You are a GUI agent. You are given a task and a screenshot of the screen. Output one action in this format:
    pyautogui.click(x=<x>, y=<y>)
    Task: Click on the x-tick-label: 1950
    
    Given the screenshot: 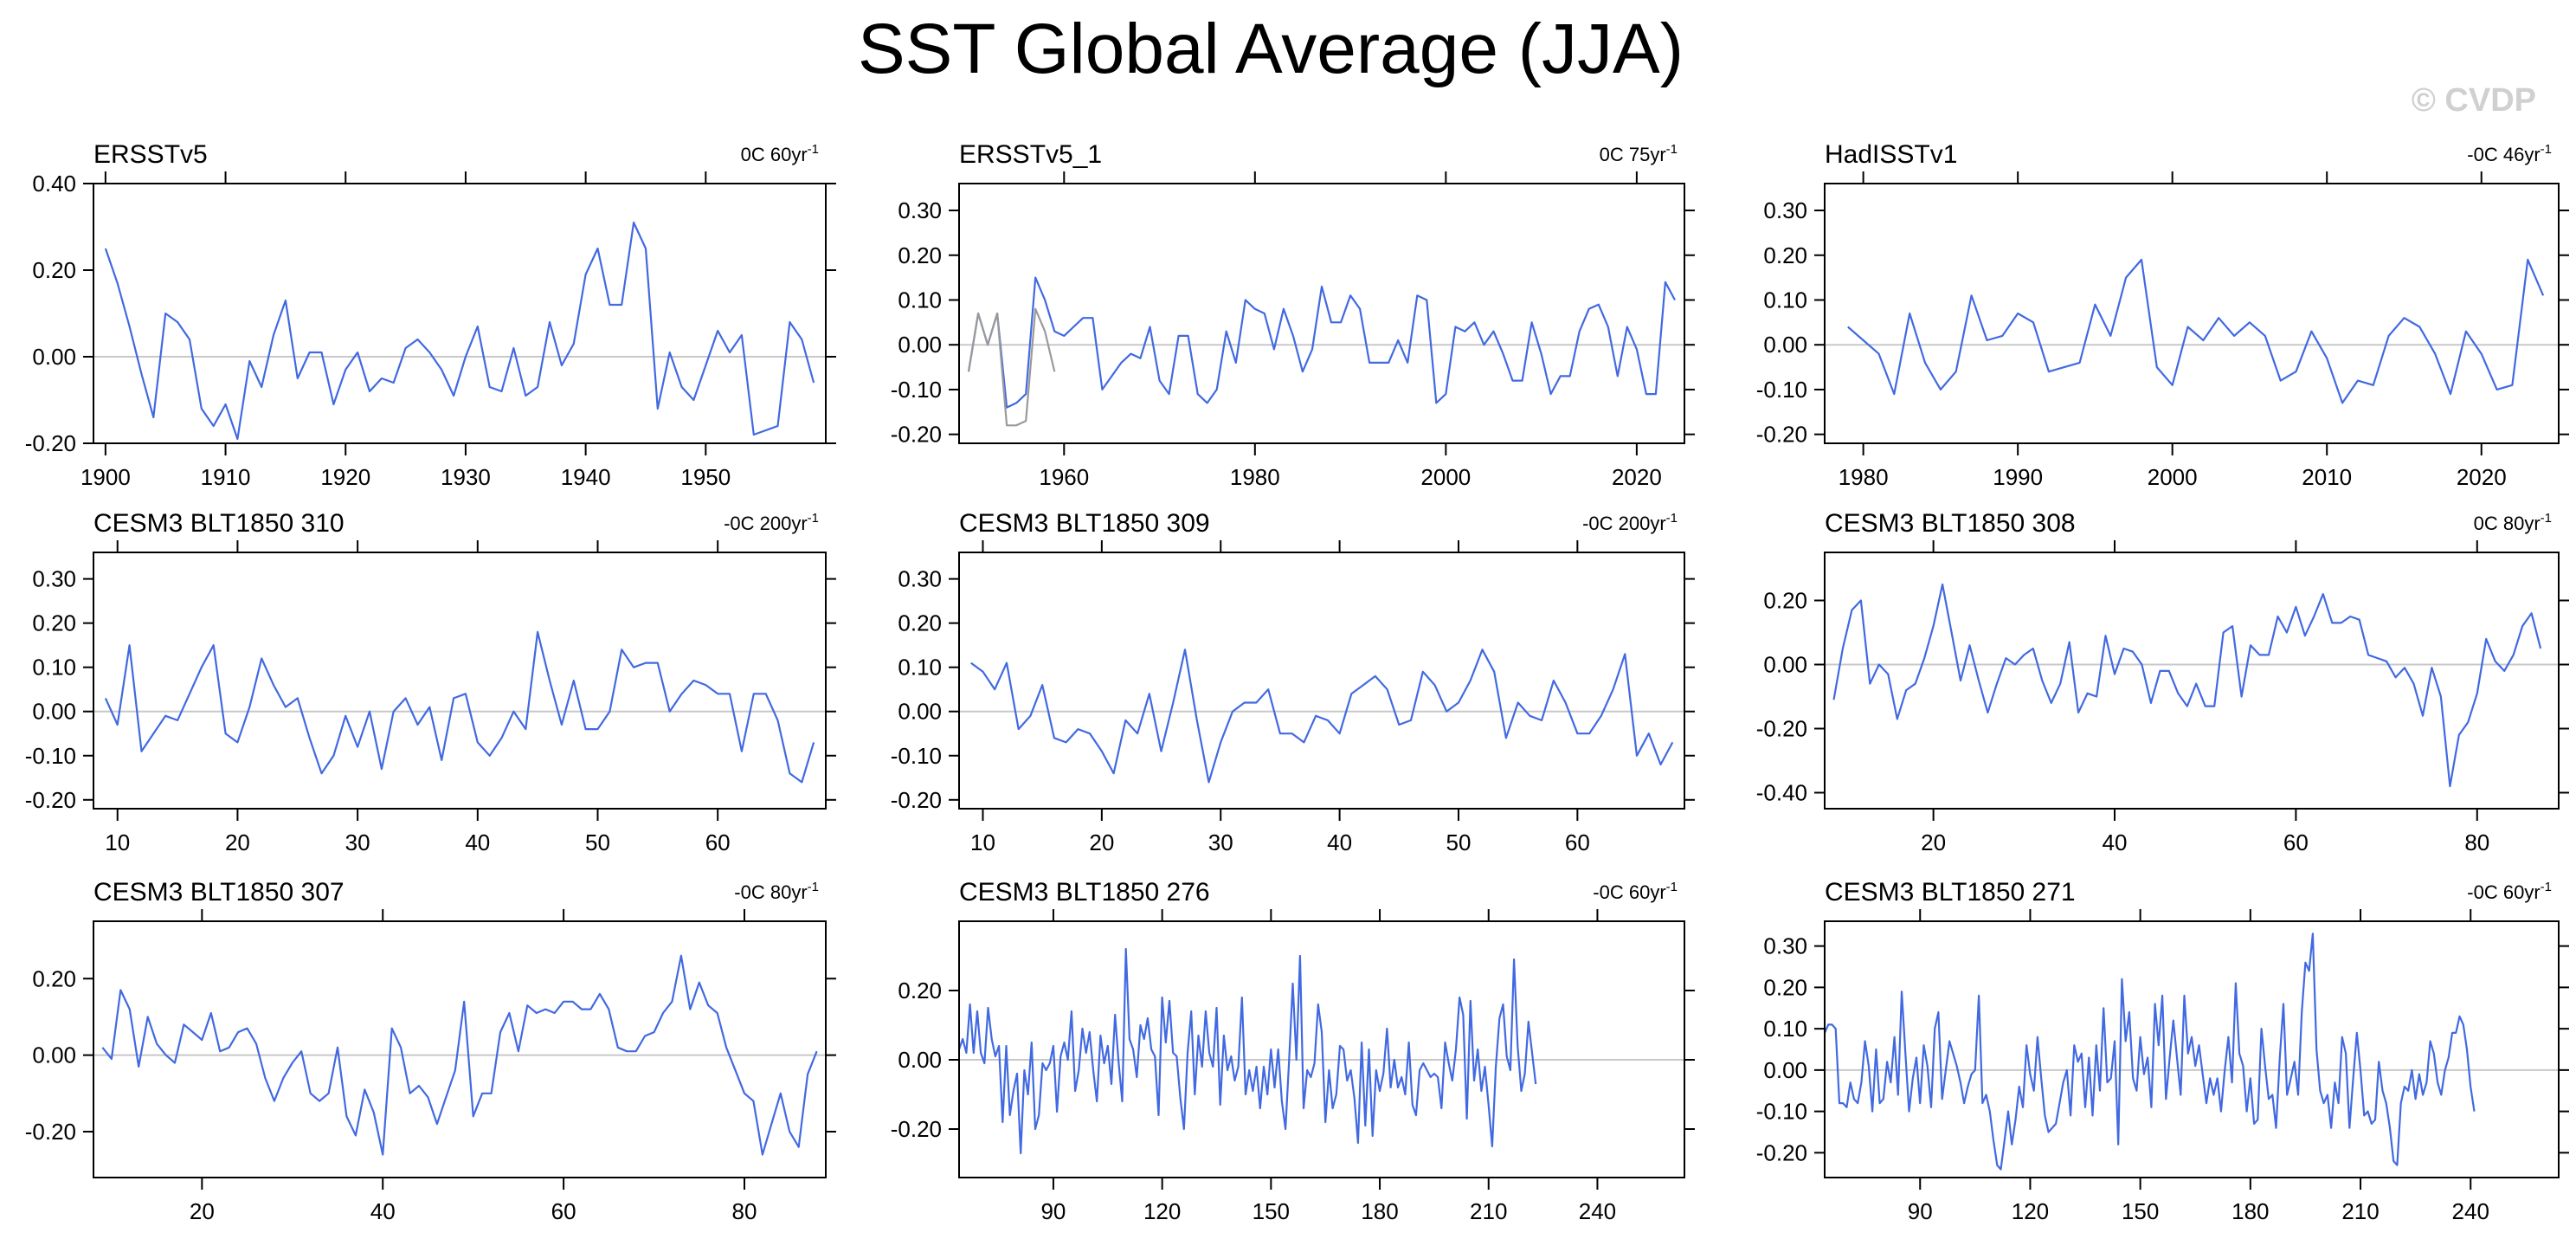 What is the action you would take?
    pyautogui.click(x=705, y=477)
    